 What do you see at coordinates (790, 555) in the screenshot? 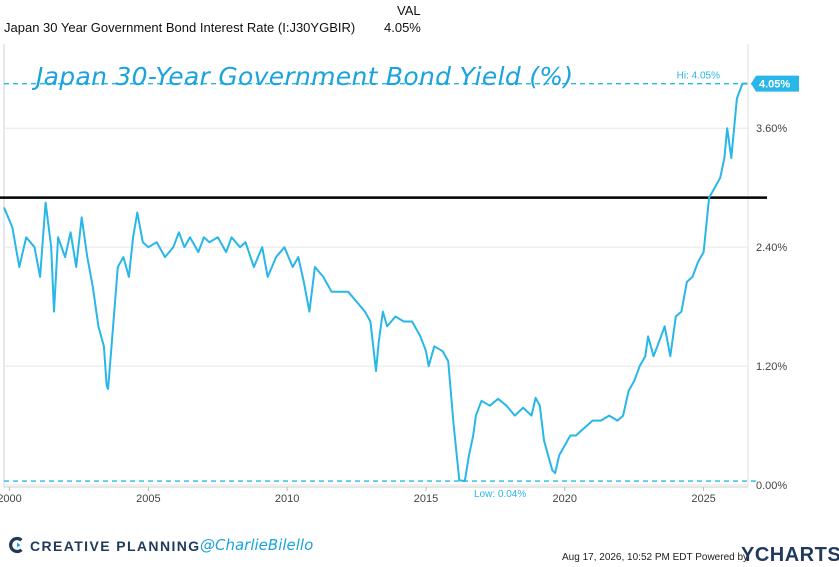
I see `ycharts-logo: YCHARTS` at bounding box center [790, 555].